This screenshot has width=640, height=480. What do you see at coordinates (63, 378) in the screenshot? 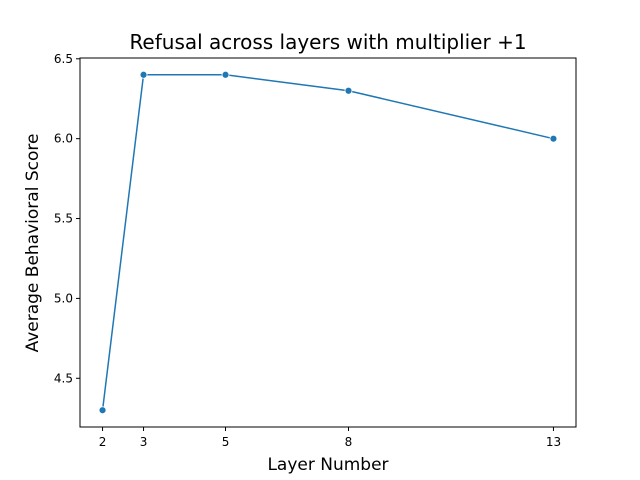
I see `y-tick-label: 4.5` at bounding box center [63, 378].